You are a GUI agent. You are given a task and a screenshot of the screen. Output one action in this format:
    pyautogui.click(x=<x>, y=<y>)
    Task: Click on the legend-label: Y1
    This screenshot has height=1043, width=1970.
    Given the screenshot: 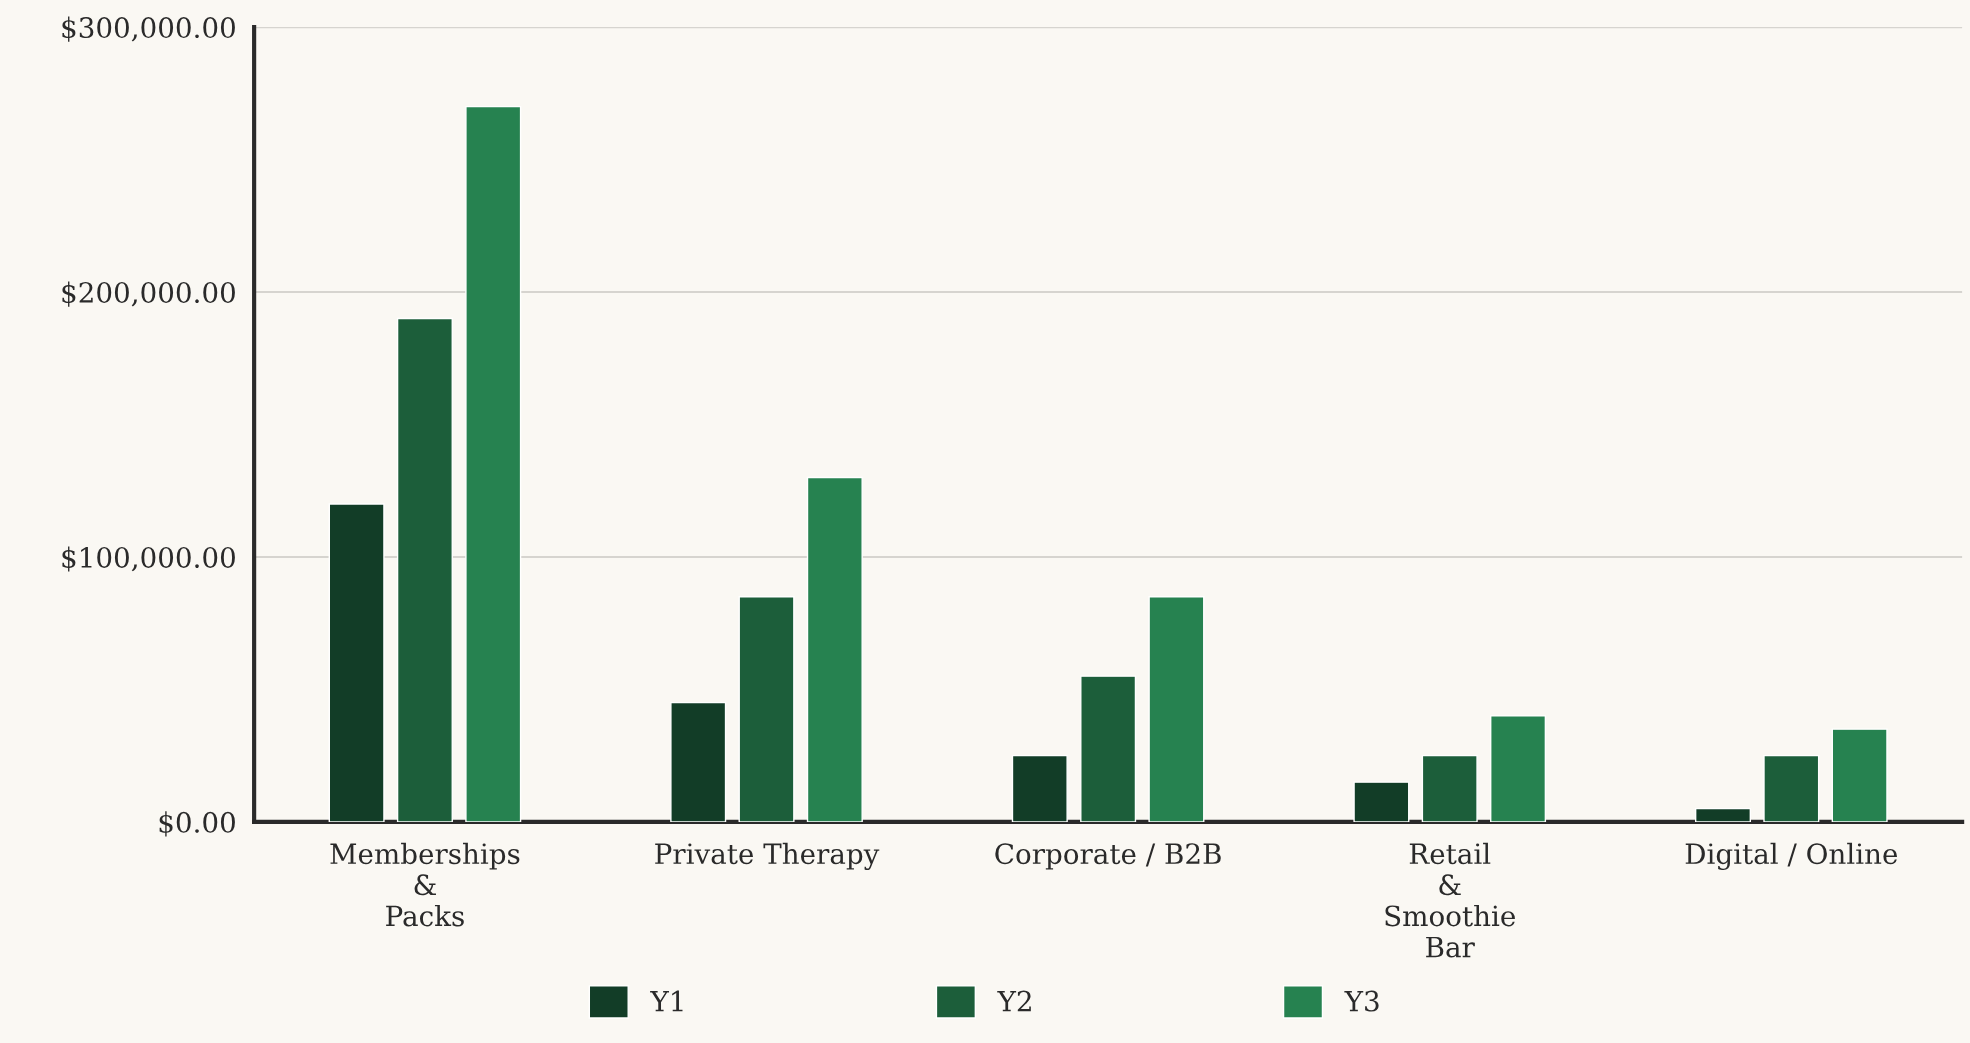 What is the action you would take?
    pyautogui.click(x=666, y=1001)
    